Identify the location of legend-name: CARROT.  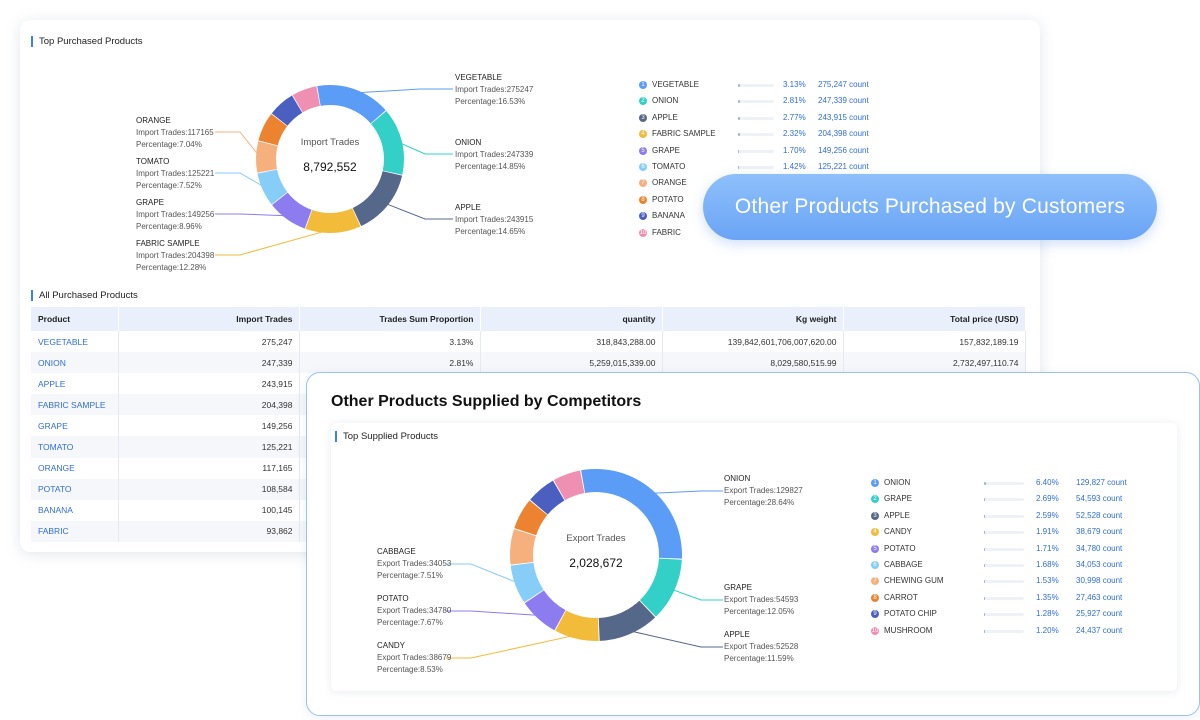
(901, 597).